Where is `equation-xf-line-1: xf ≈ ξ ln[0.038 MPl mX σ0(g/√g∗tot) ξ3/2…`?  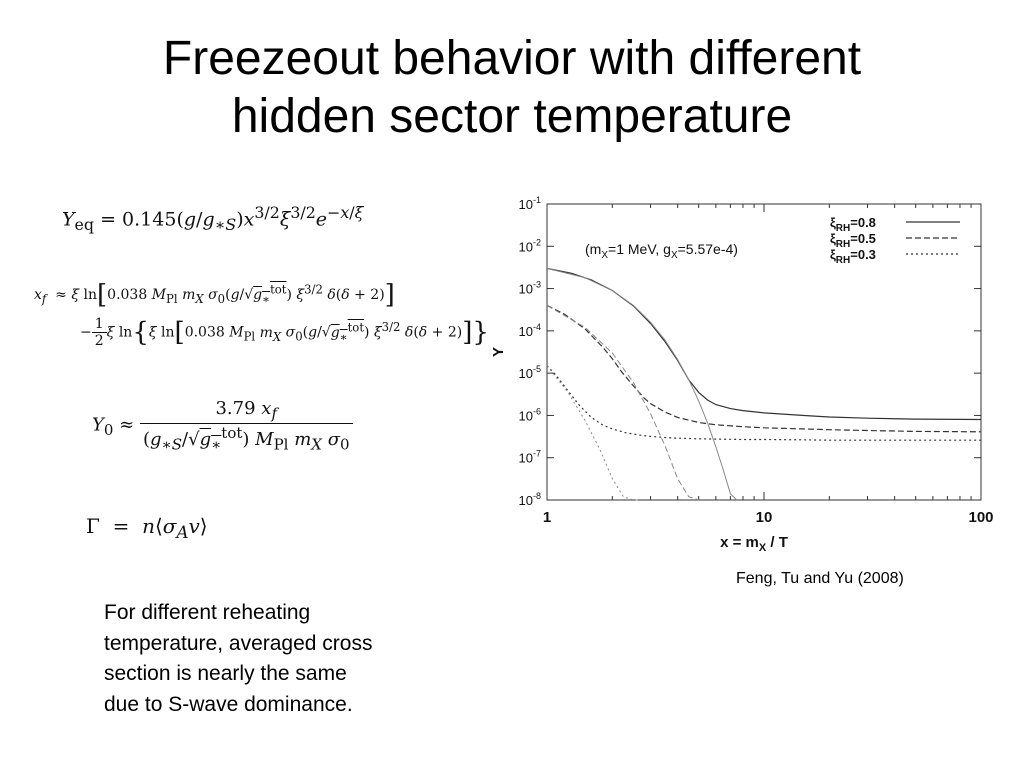
equation-xf-line-1: xf ≈ ξ ln[0.038 MPl mX σ0(g/√g∗tot) ξ3/2… is located at coordinates (214, 295).